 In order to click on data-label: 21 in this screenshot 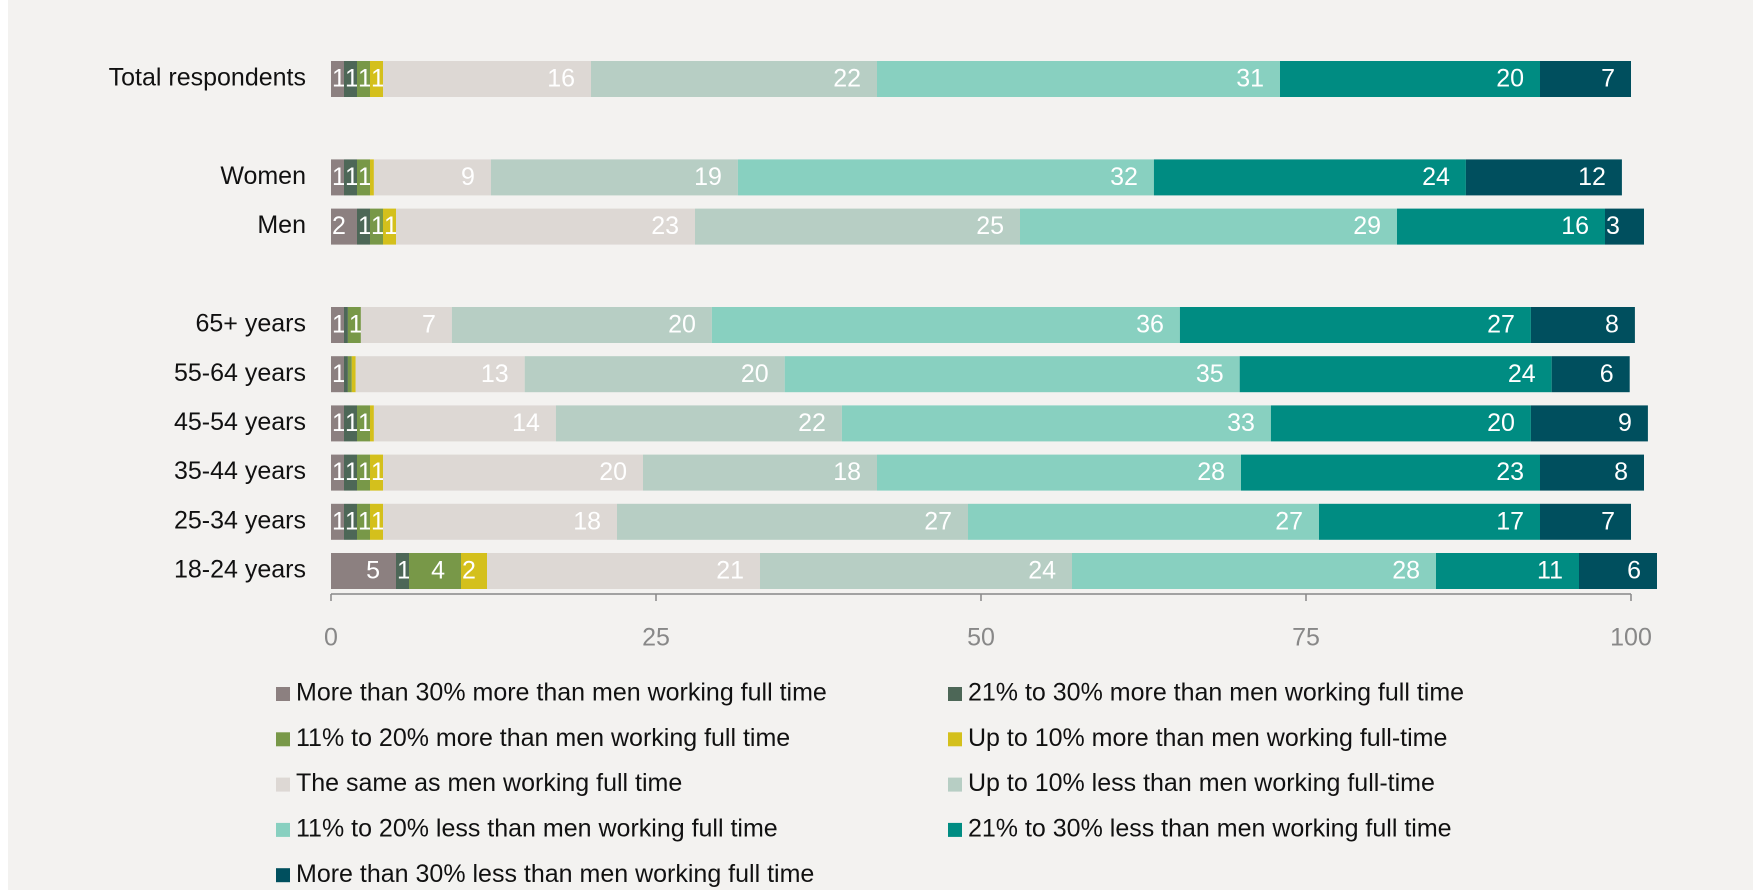, I will do `click(730, 571)`.